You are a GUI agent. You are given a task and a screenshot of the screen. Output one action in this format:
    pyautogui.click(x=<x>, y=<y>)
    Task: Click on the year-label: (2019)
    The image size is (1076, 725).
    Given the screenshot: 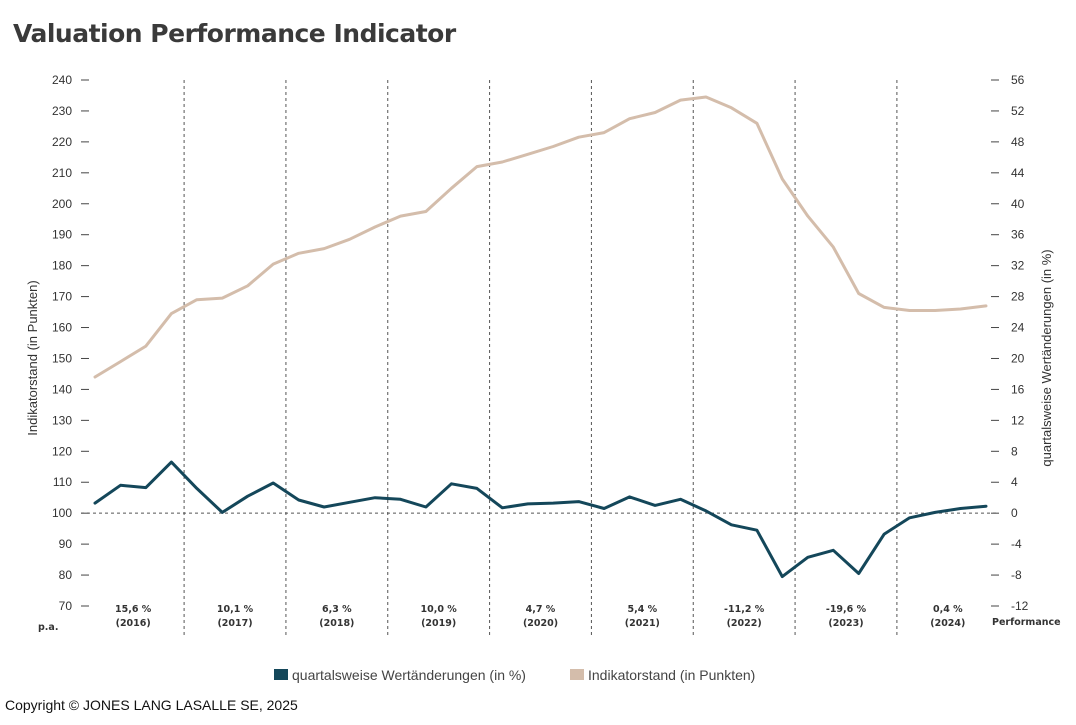 What is the action you would take?
    pyautogui.click(x=438, y=623)
    